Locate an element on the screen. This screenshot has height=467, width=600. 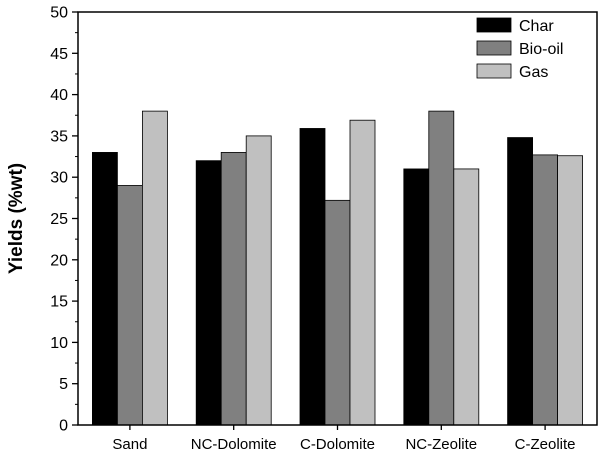
y-tick-label: 0 is located at coordinates (63, 426).